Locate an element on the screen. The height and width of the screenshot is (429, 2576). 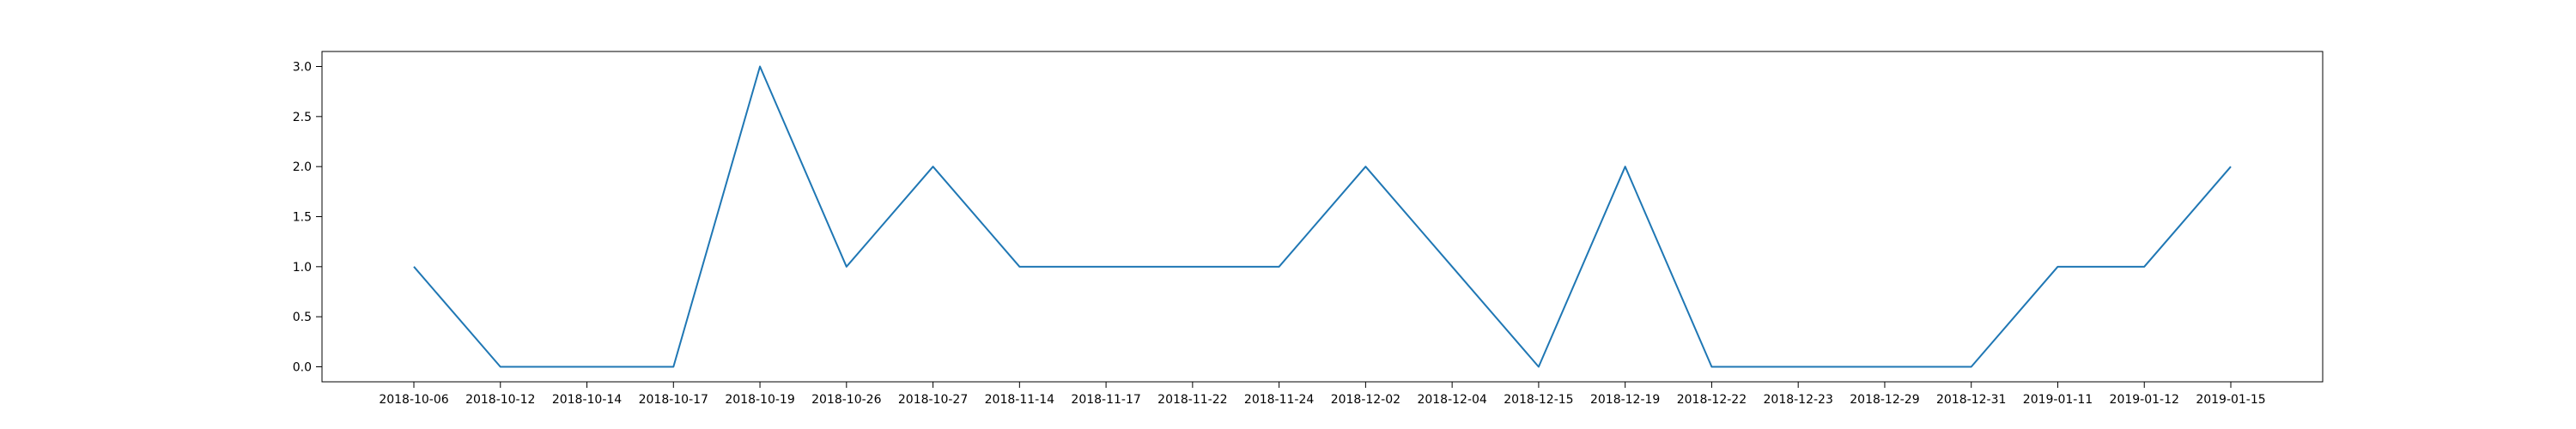
x-tick-label: 2018-12-15 is located at coordinates (1539, 400).